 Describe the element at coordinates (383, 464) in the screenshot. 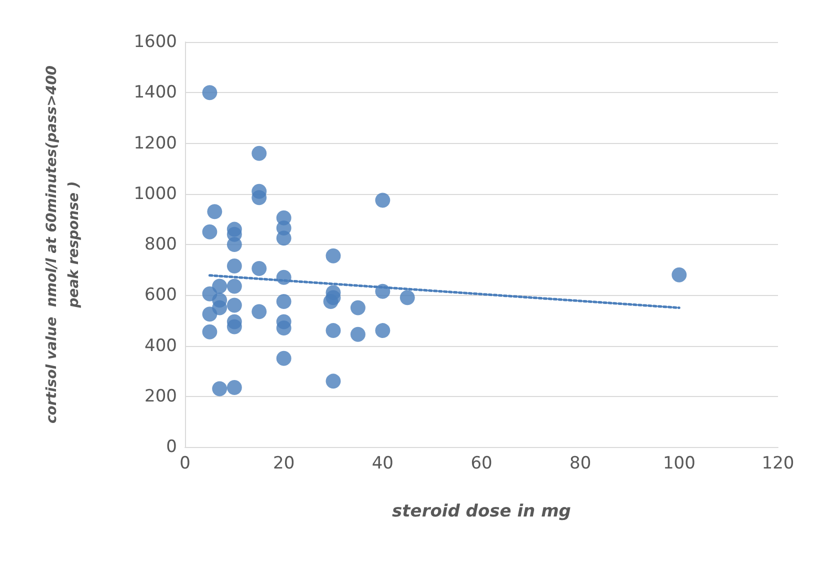

I see `x-tick-label: 40` at that location.